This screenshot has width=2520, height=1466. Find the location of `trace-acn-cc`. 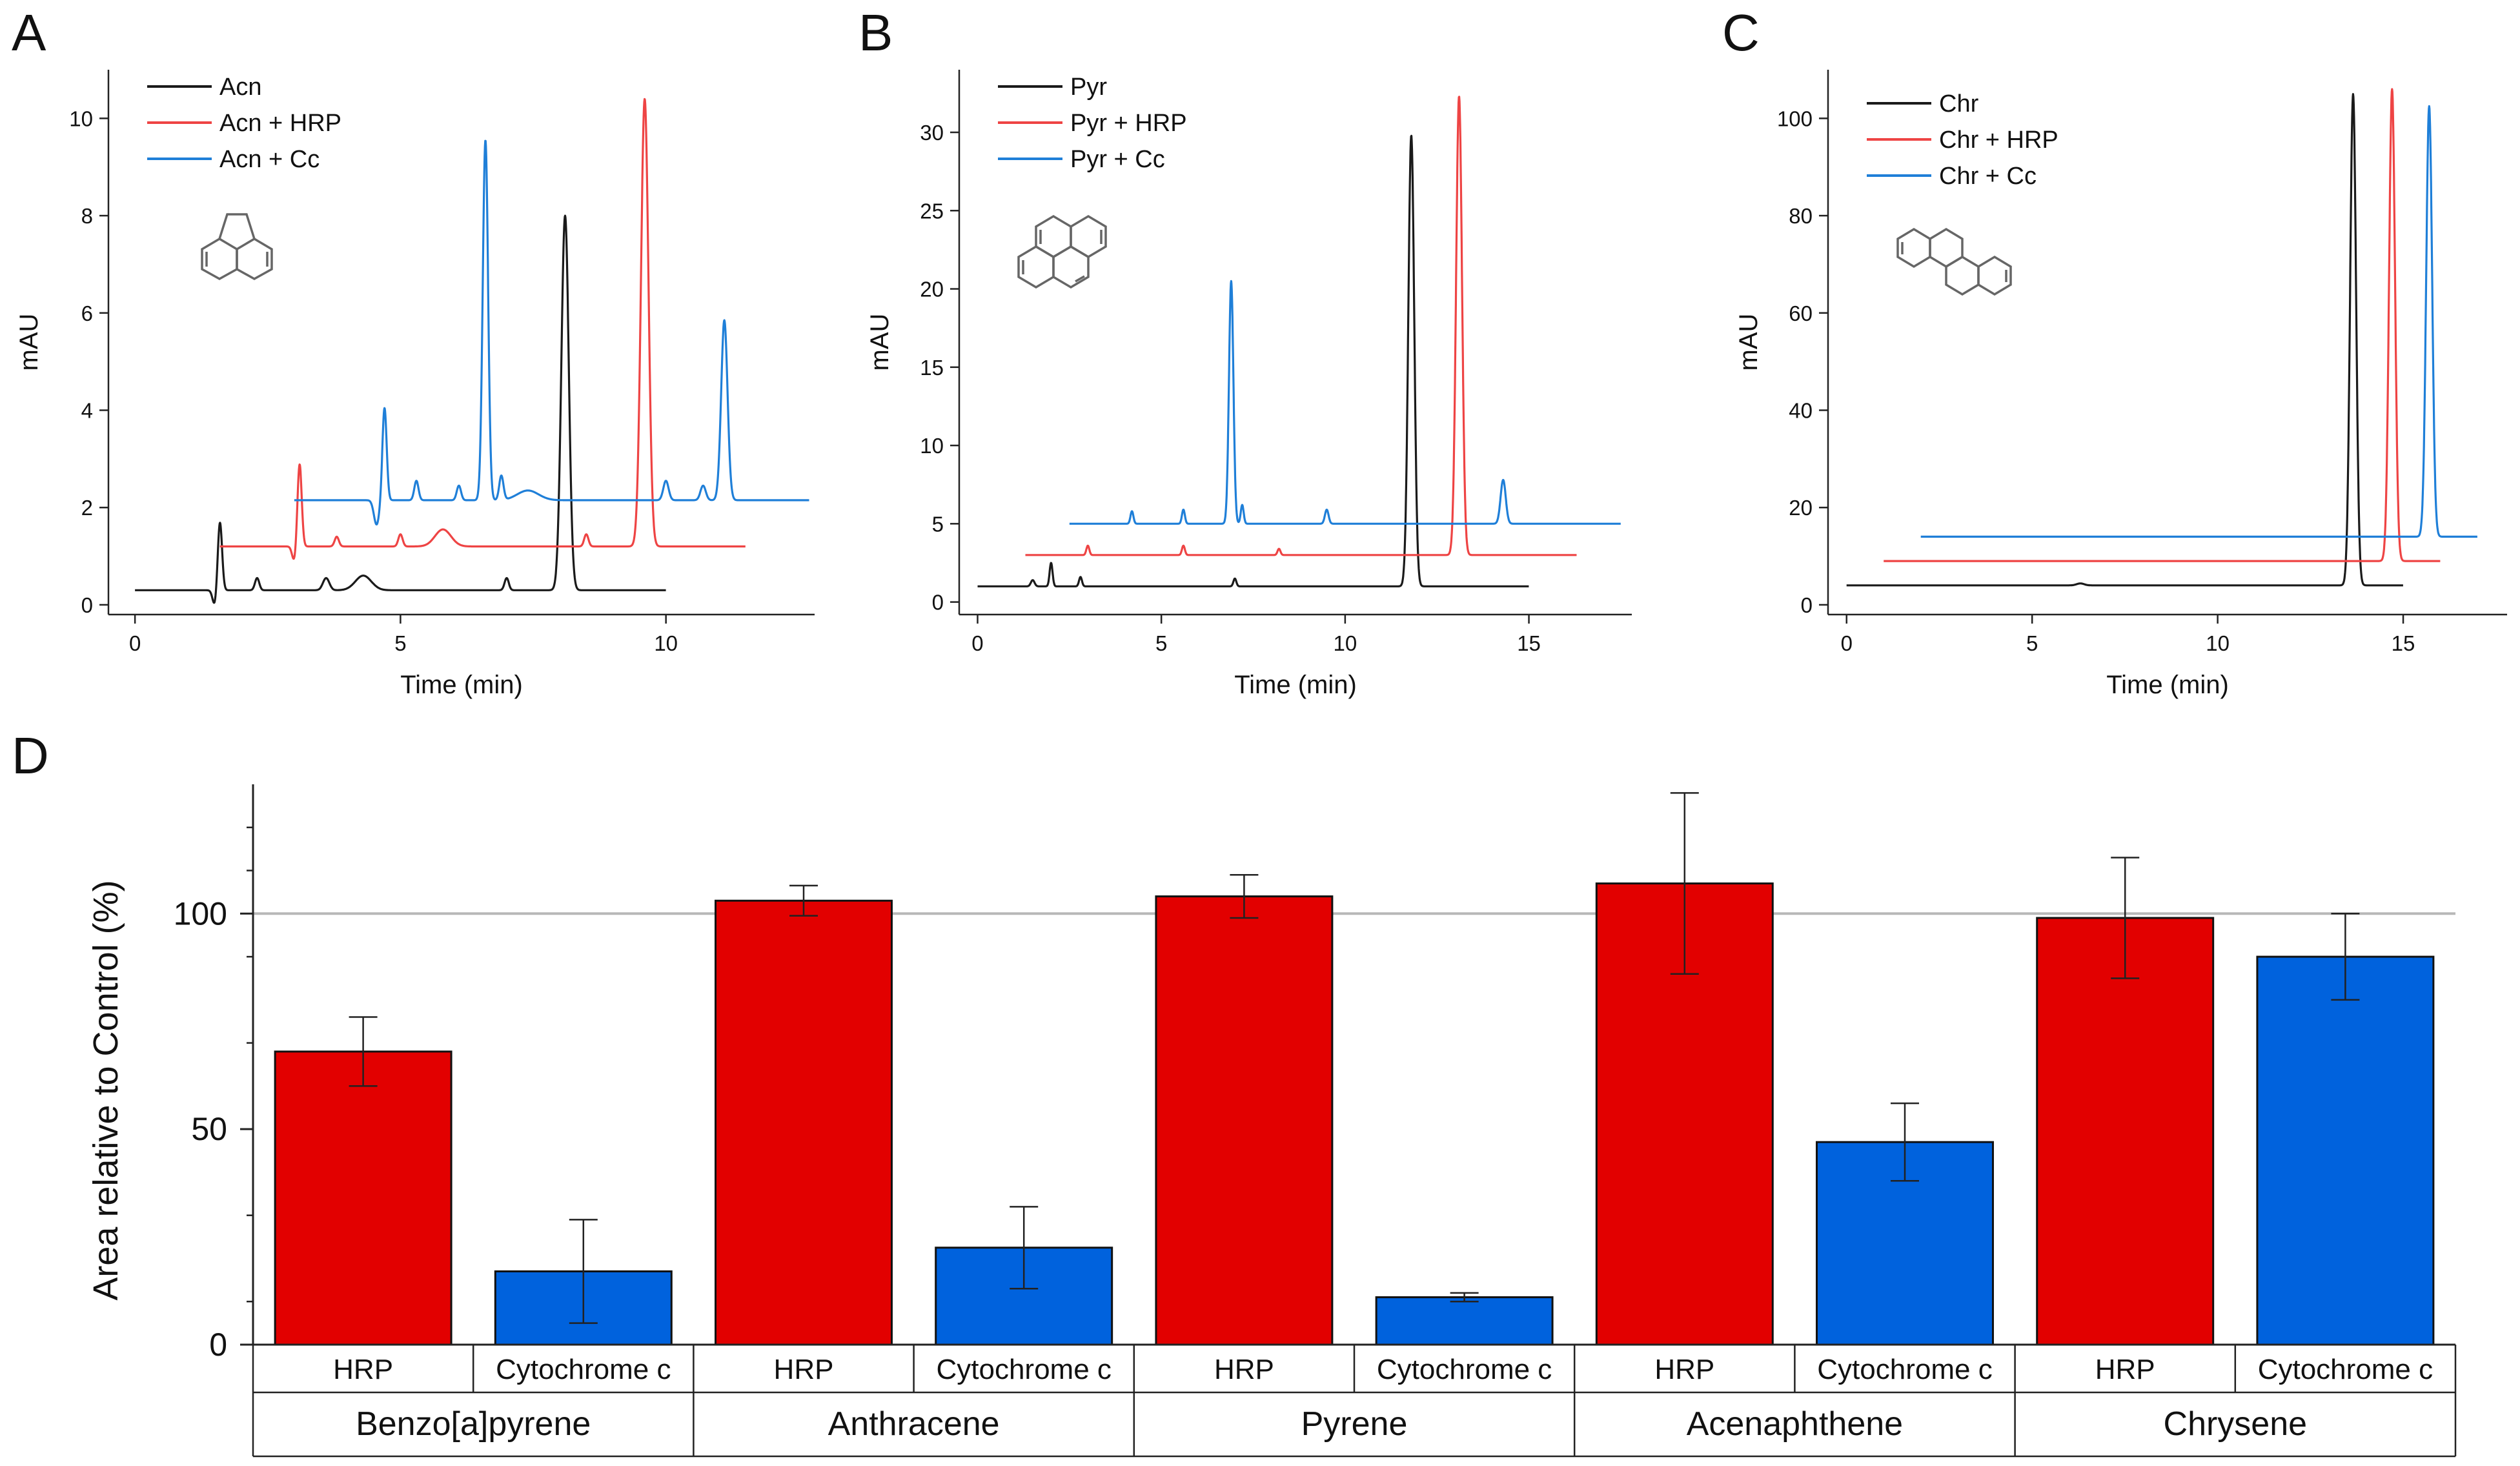

trace-acn-cc is located at coordinates (551, 332).